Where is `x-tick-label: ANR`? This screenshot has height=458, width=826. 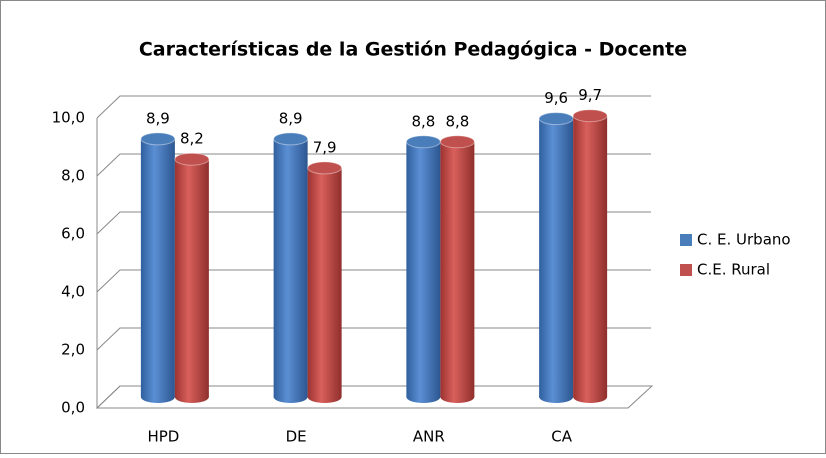
x-tick-label: ANR is located at coordinates (429, 437).